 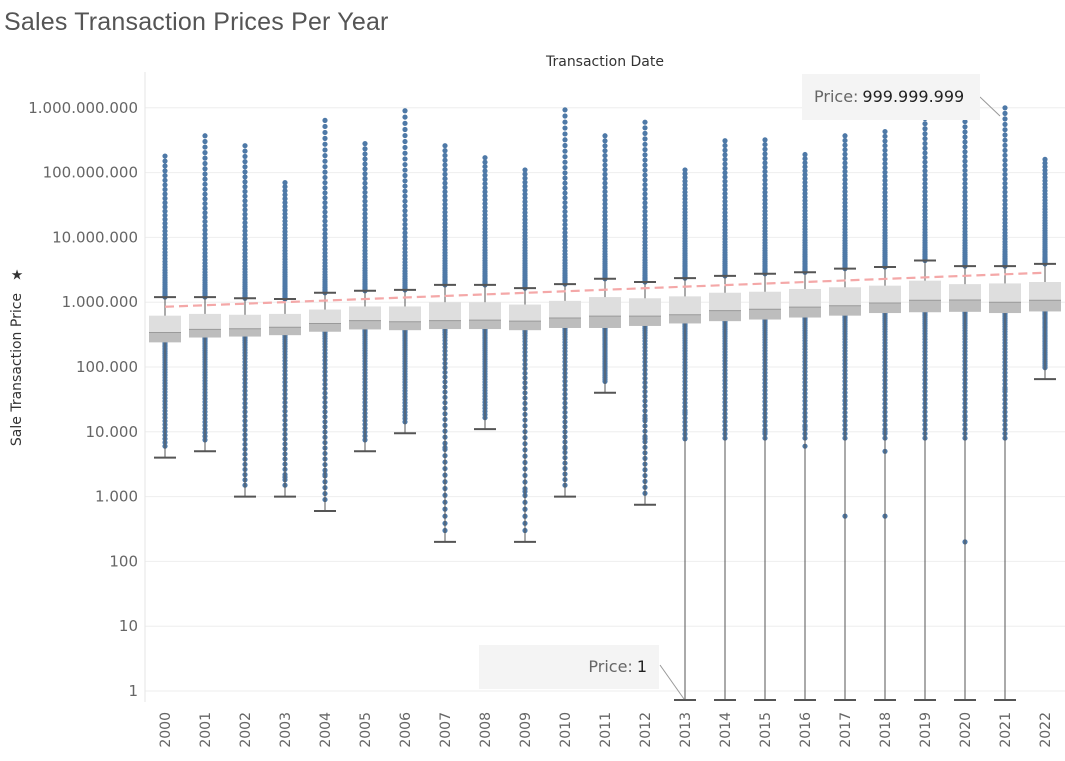 I want to click on column-header: Transaction Date, so click(x=604, y=62).